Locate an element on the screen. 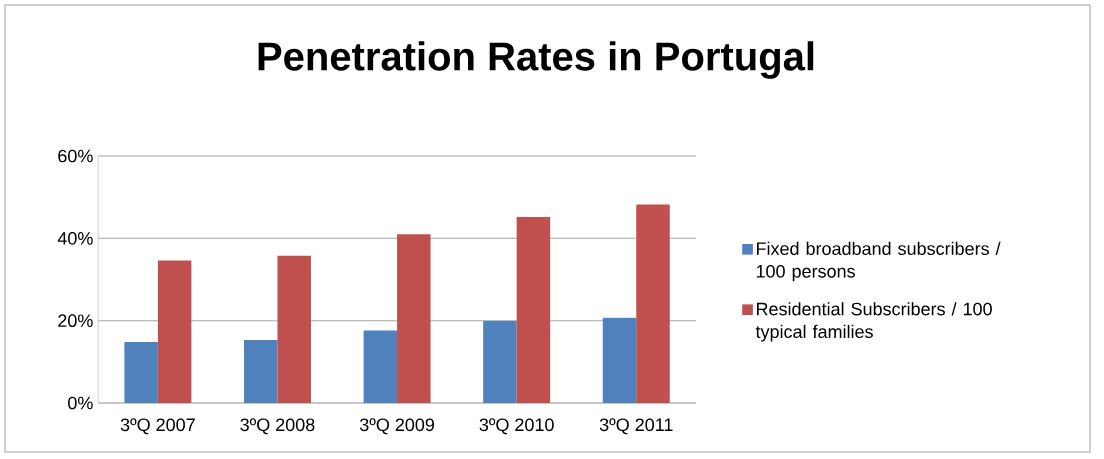  x-tick-label: 3ºQ 2011 is located at coordinates (636, 426).